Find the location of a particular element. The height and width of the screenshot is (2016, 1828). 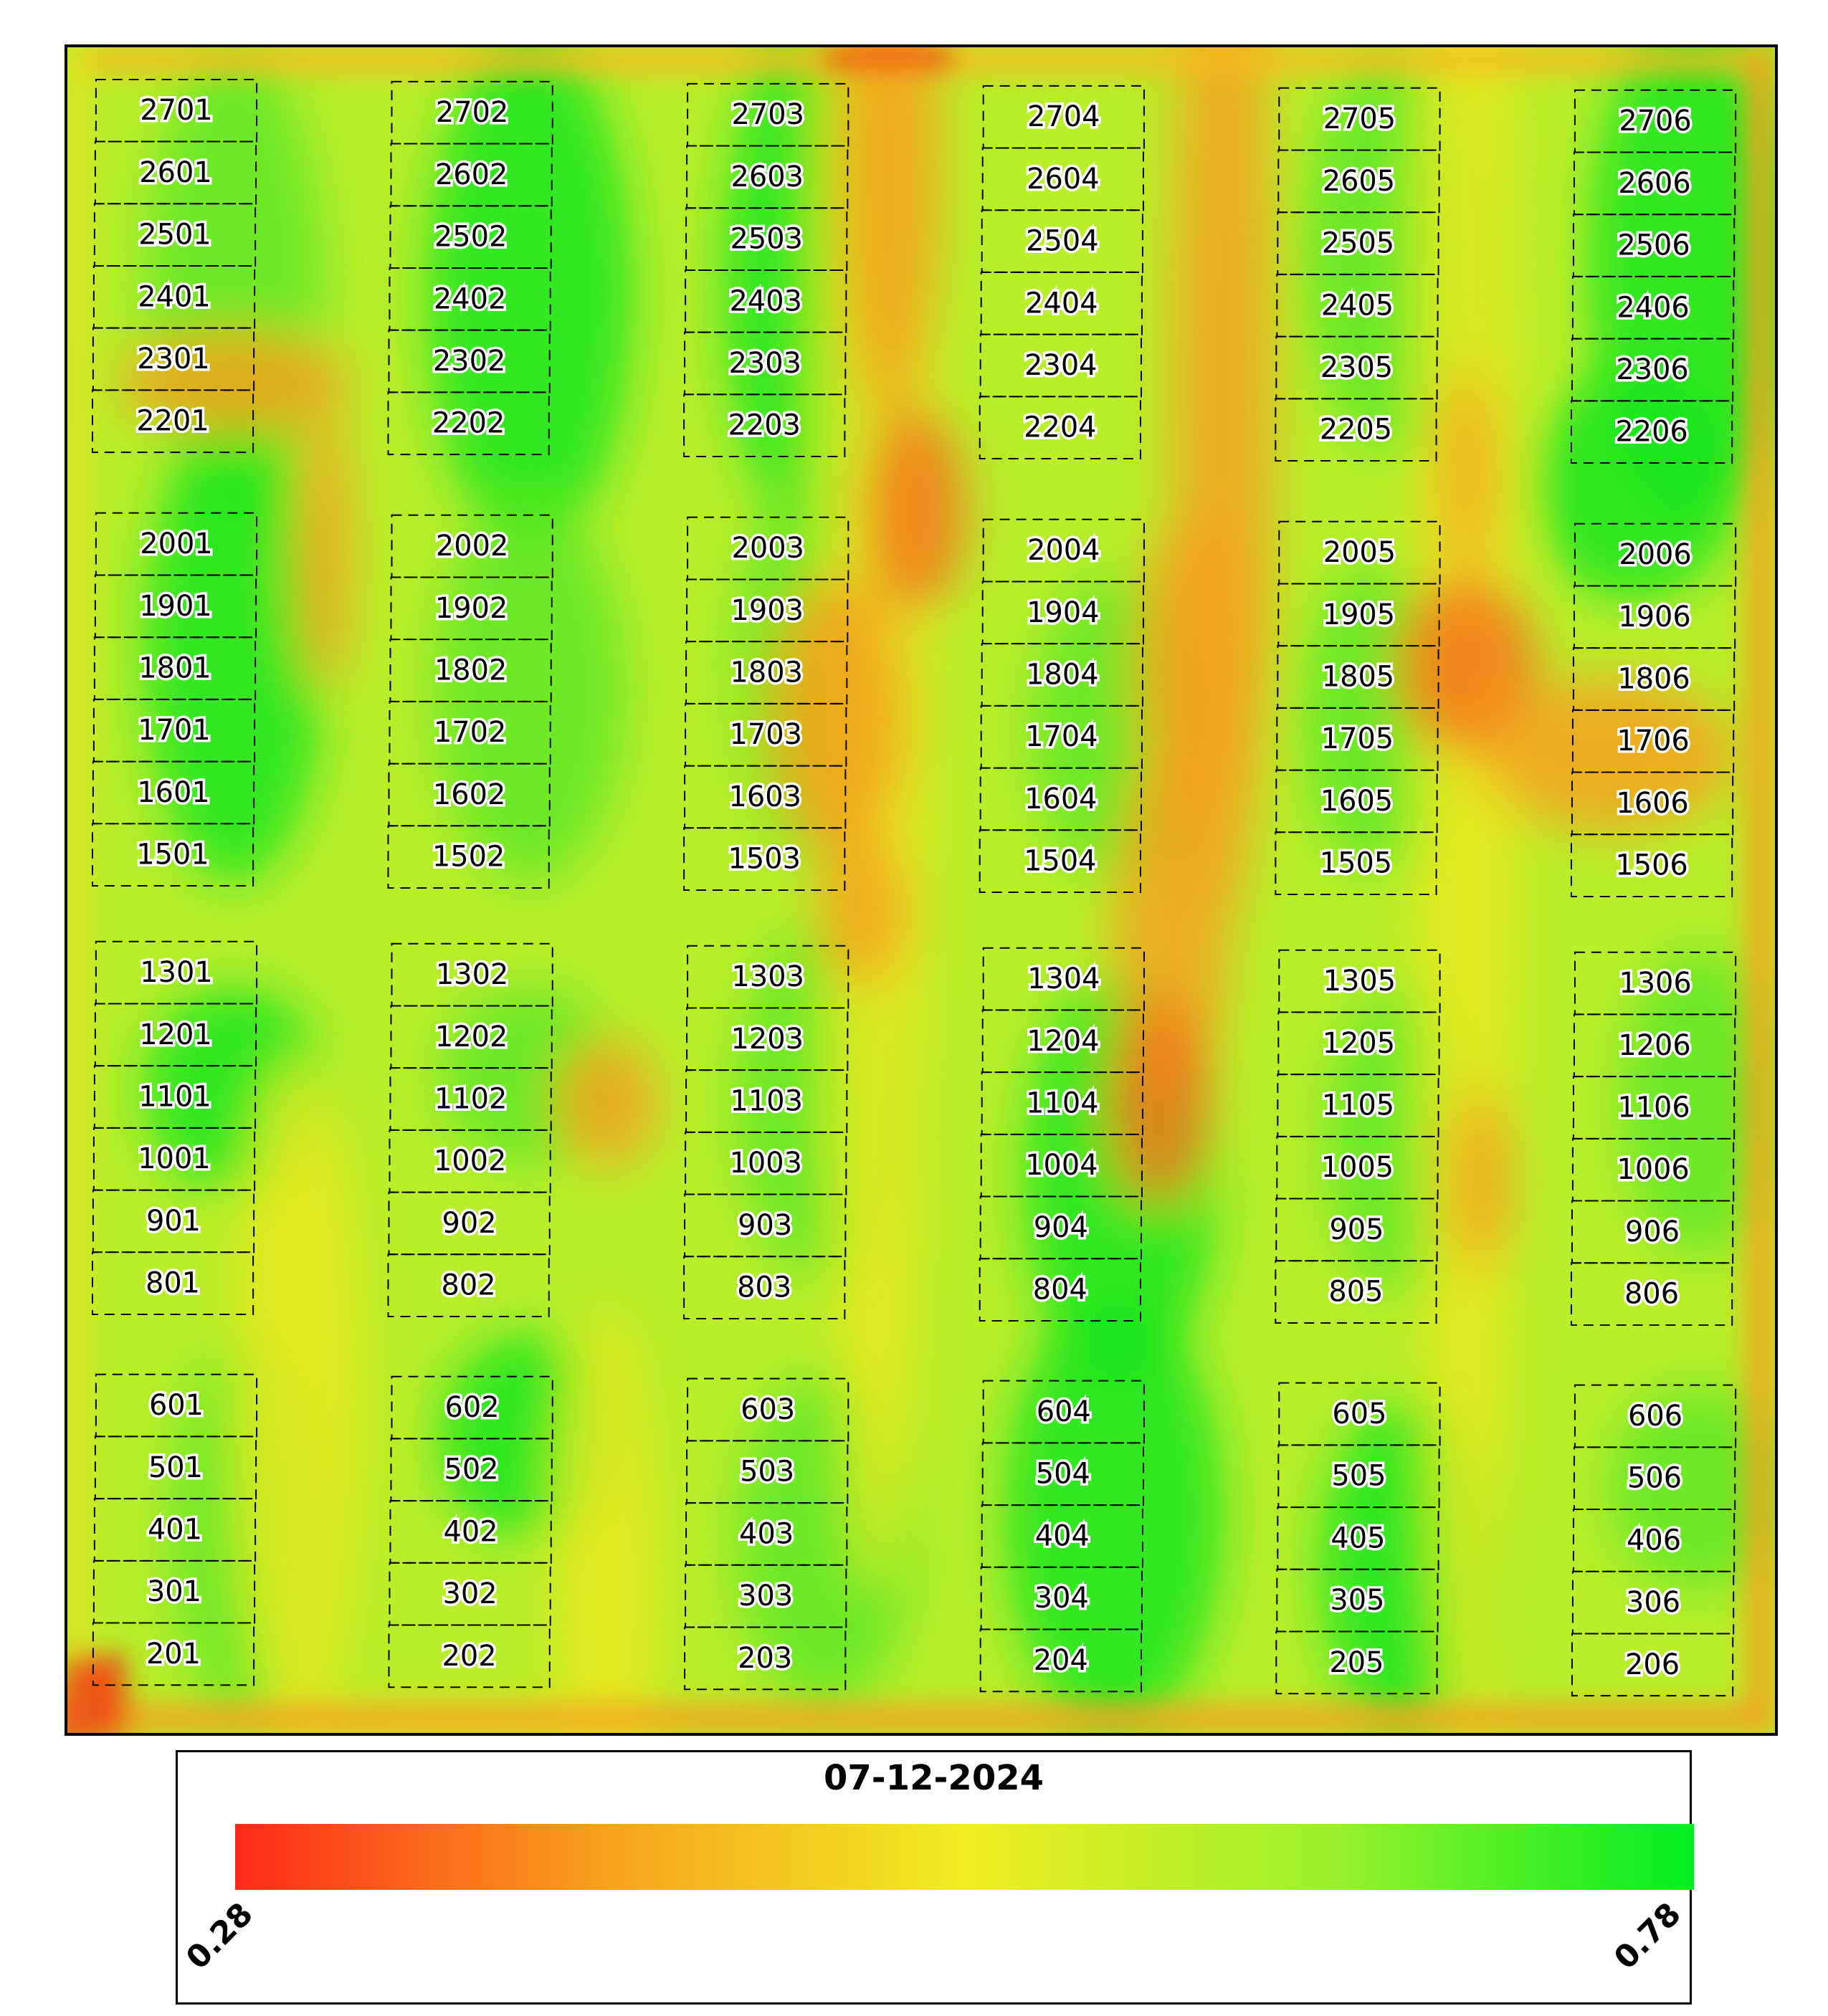

plot-label: 606 is located at coordinates (1655, 1416).